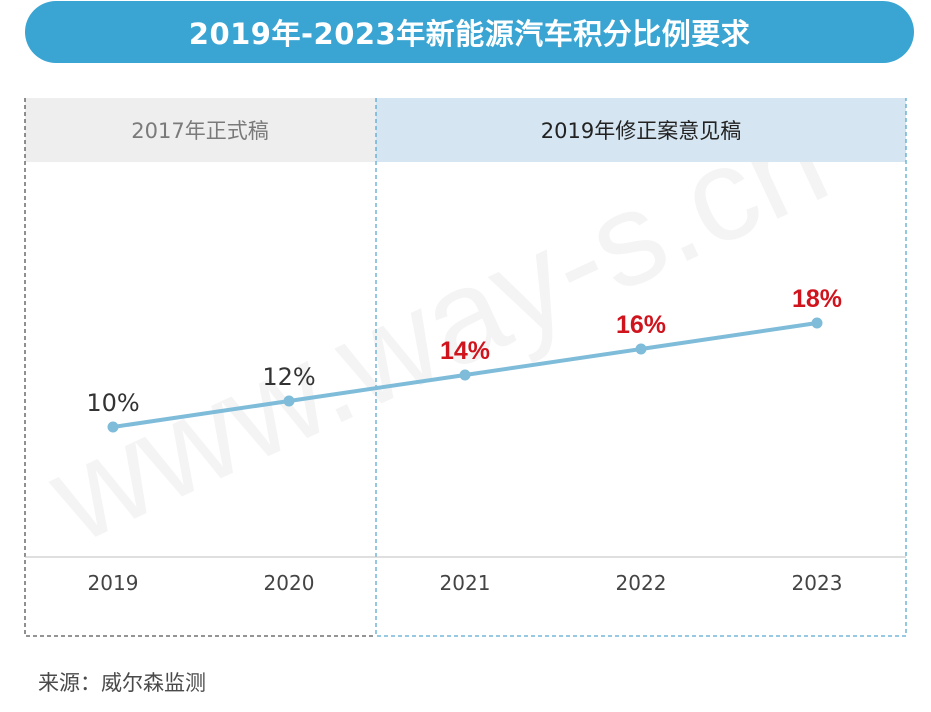  I want to click on segment-label-2019-amendment: 2019年修正案意见稿, so click(641, 131).